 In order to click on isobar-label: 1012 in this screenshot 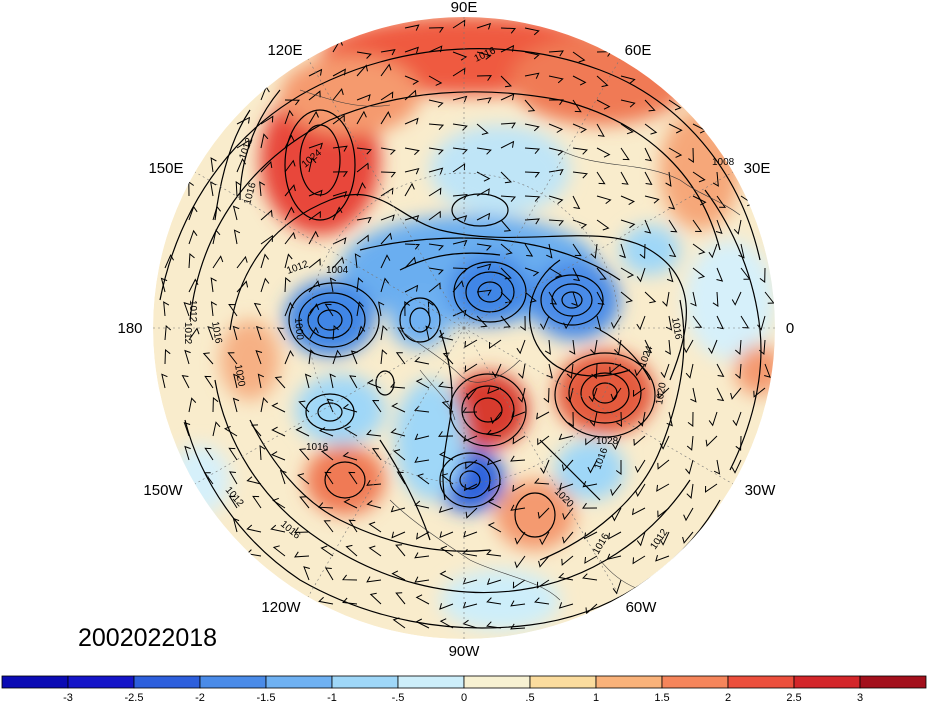, I will do `click(192, 311)`.